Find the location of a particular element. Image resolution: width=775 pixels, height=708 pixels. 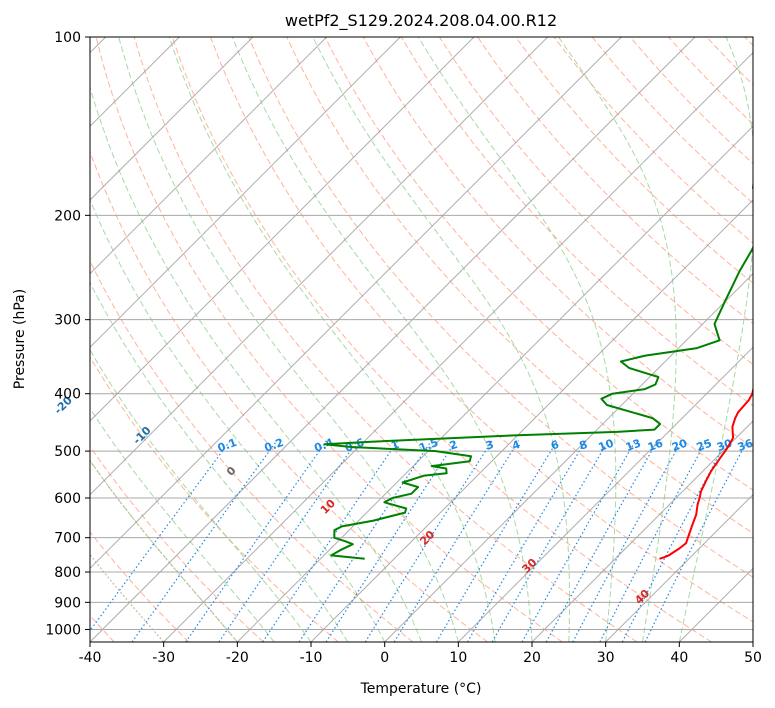

mixing-ratio-label: 0.4 is located at coordinates (323, 445).